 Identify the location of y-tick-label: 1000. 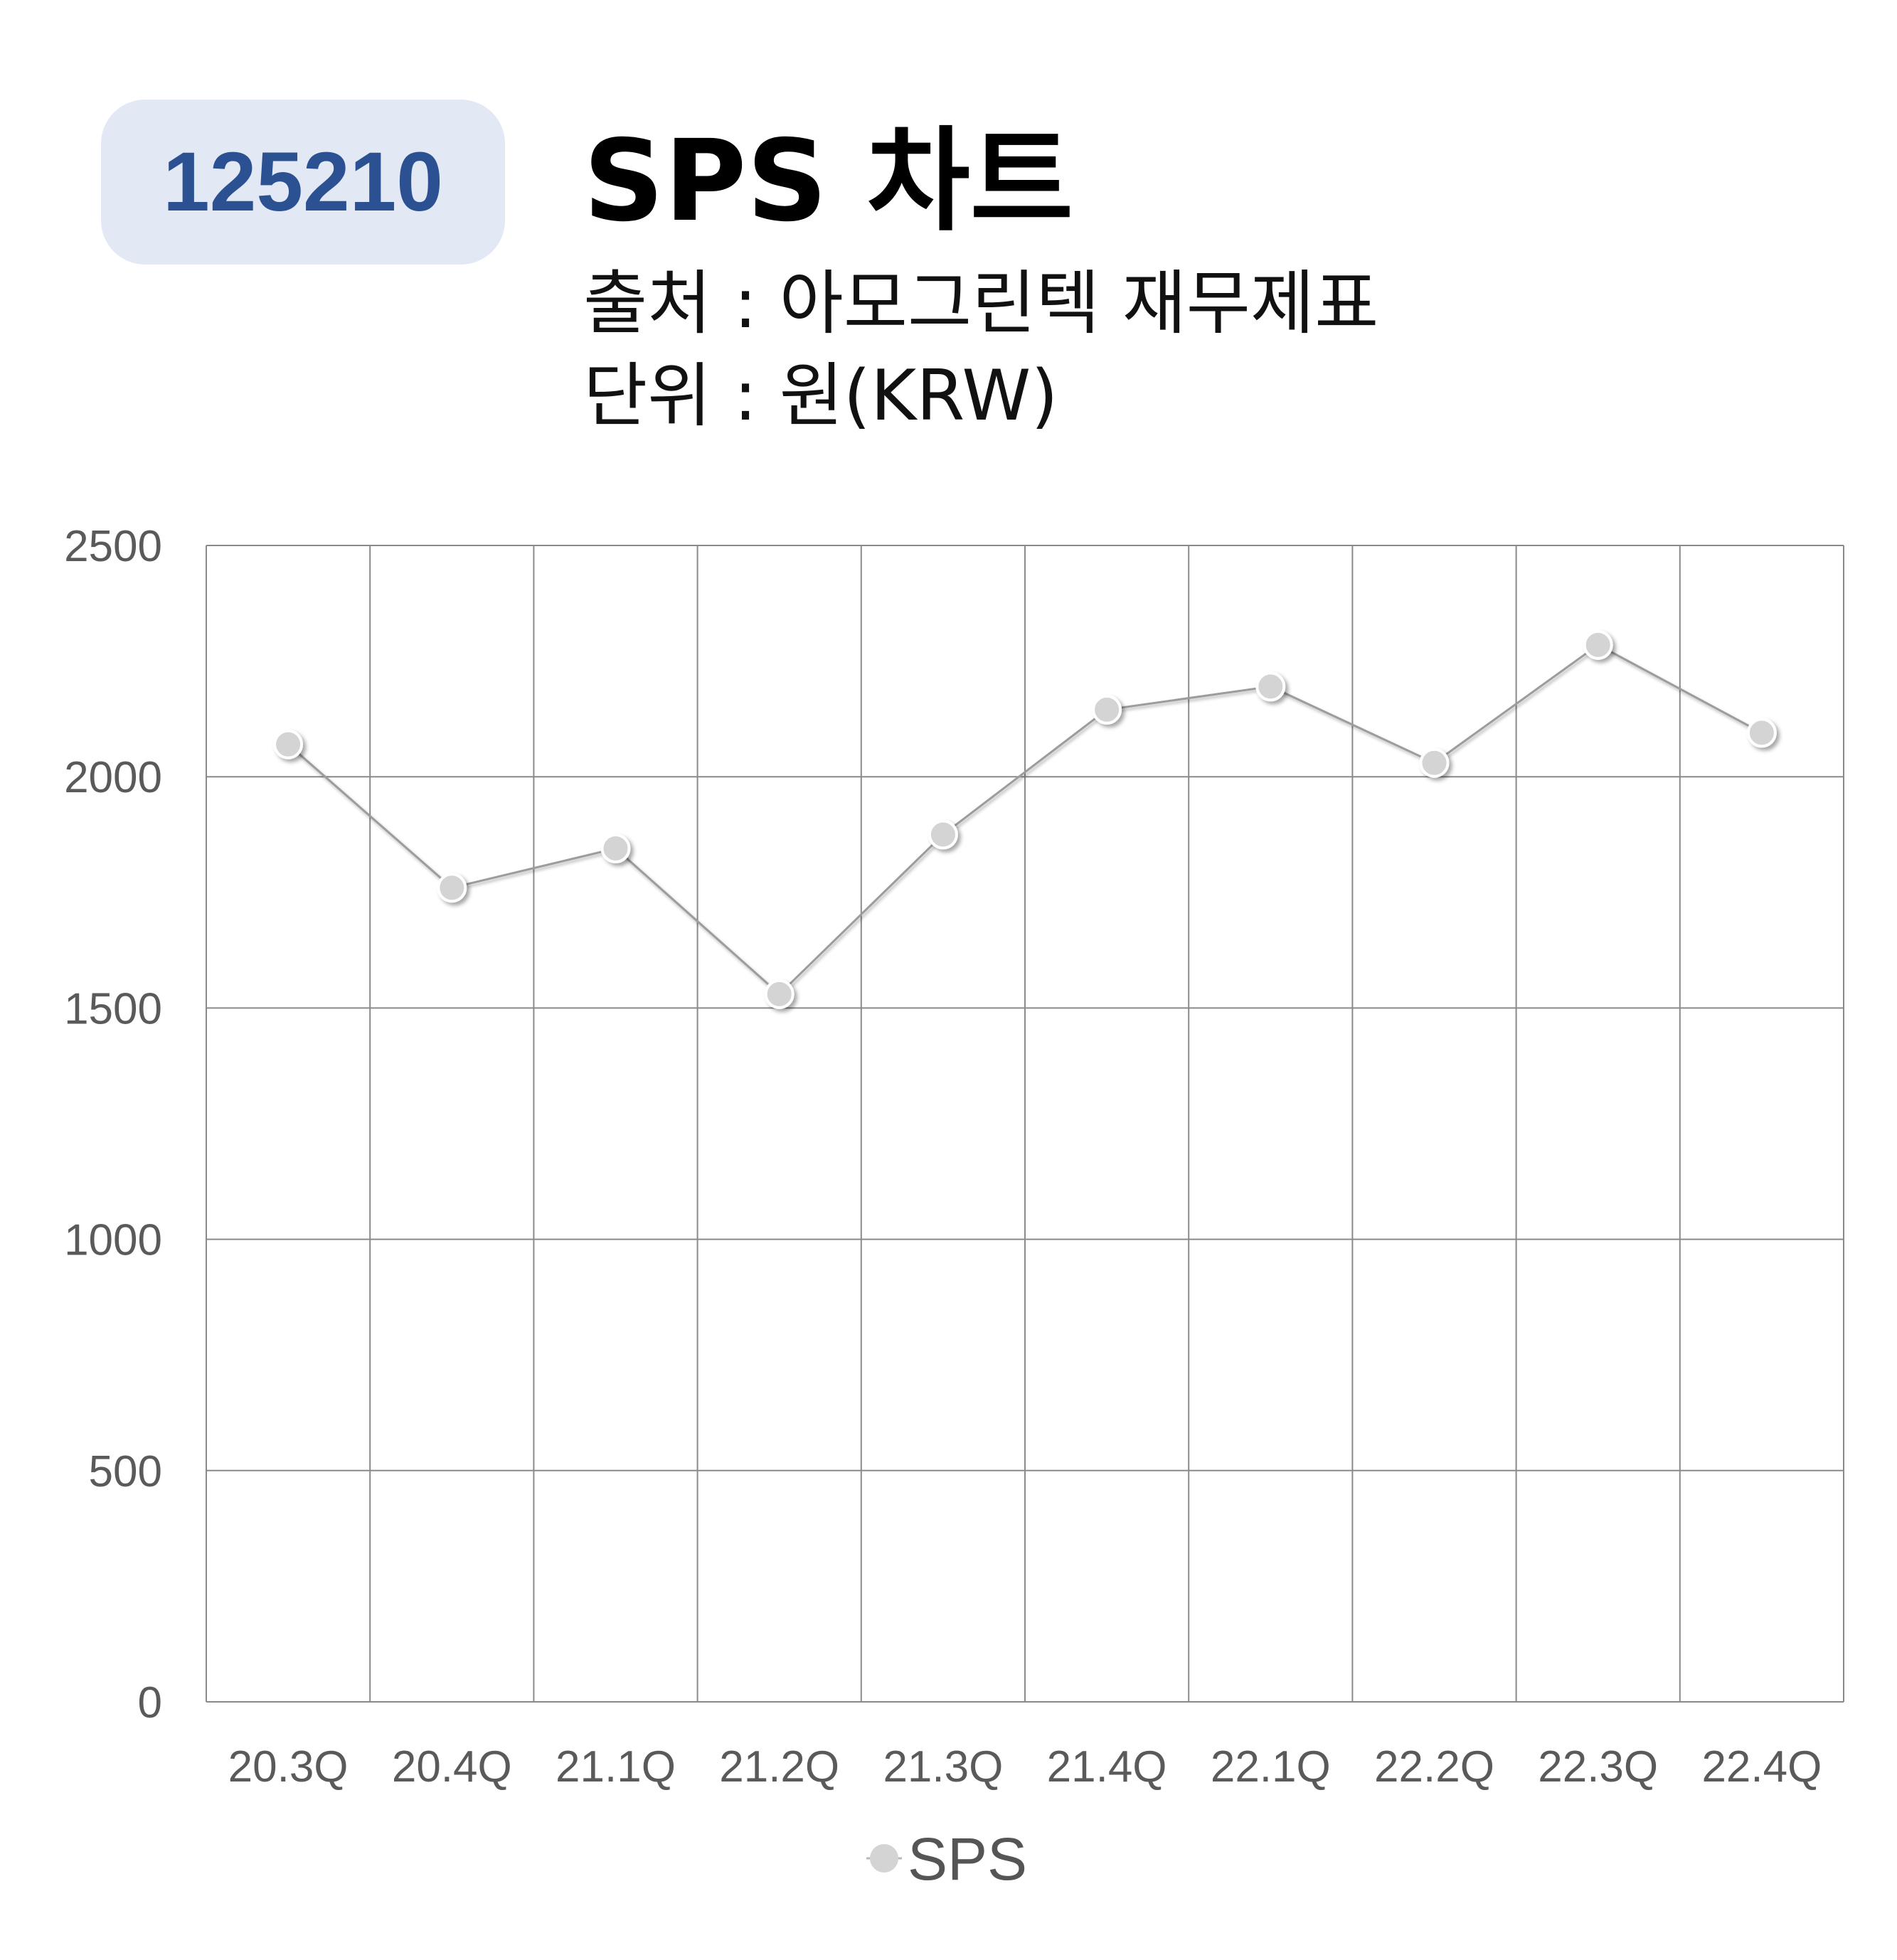
(113, 1240).